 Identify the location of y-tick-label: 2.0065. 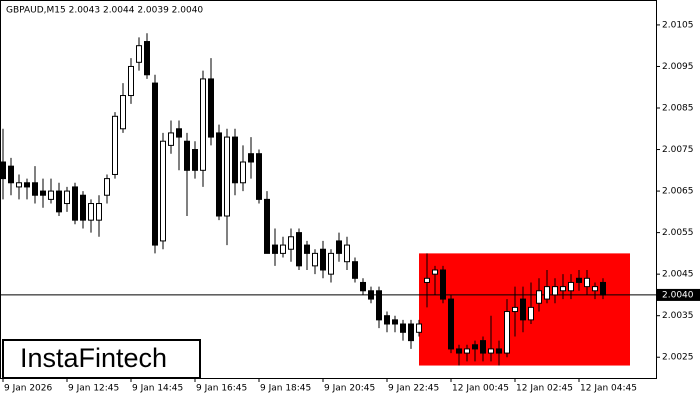
(678, 192).